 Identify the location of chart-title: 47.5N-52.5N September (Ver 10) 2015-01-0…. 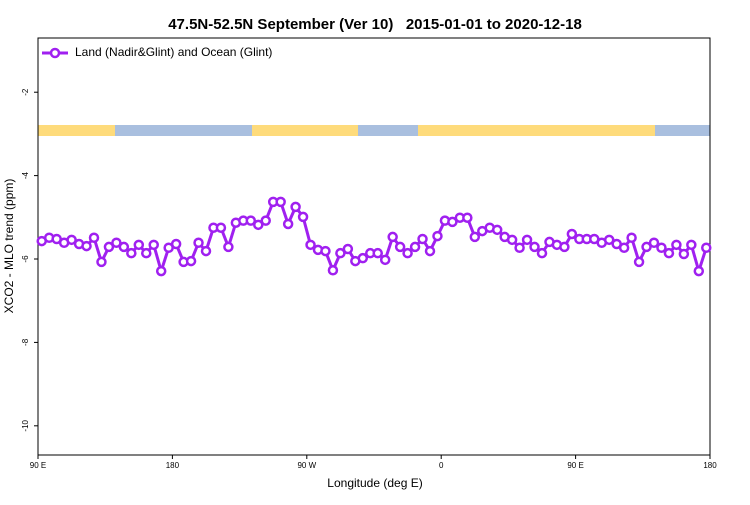
(375, 24).